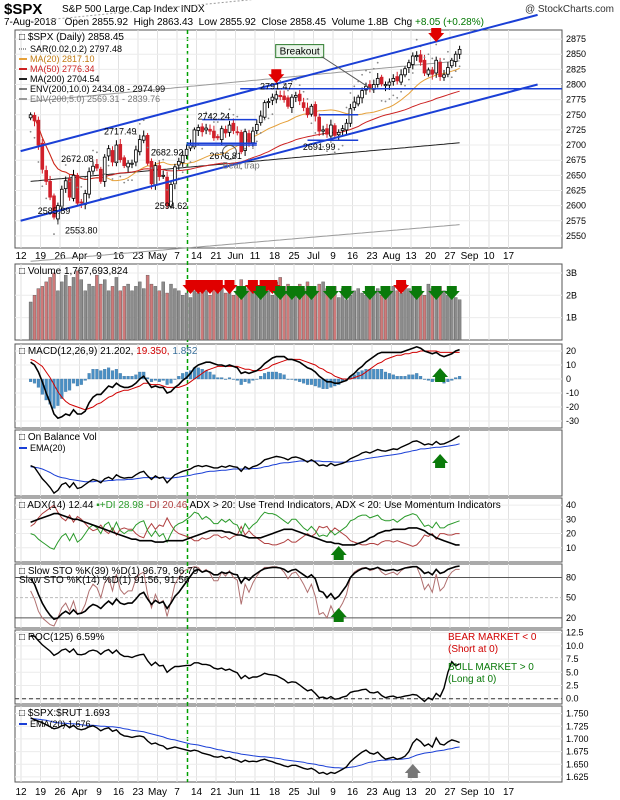 Image resolution: width=620 pixels, height=800 pixels. What do you see at coordinates (569, 9) in the screenshot?
I see `stockcharts-credit: @ StockCharts.com` at bounding box center [569, 9].